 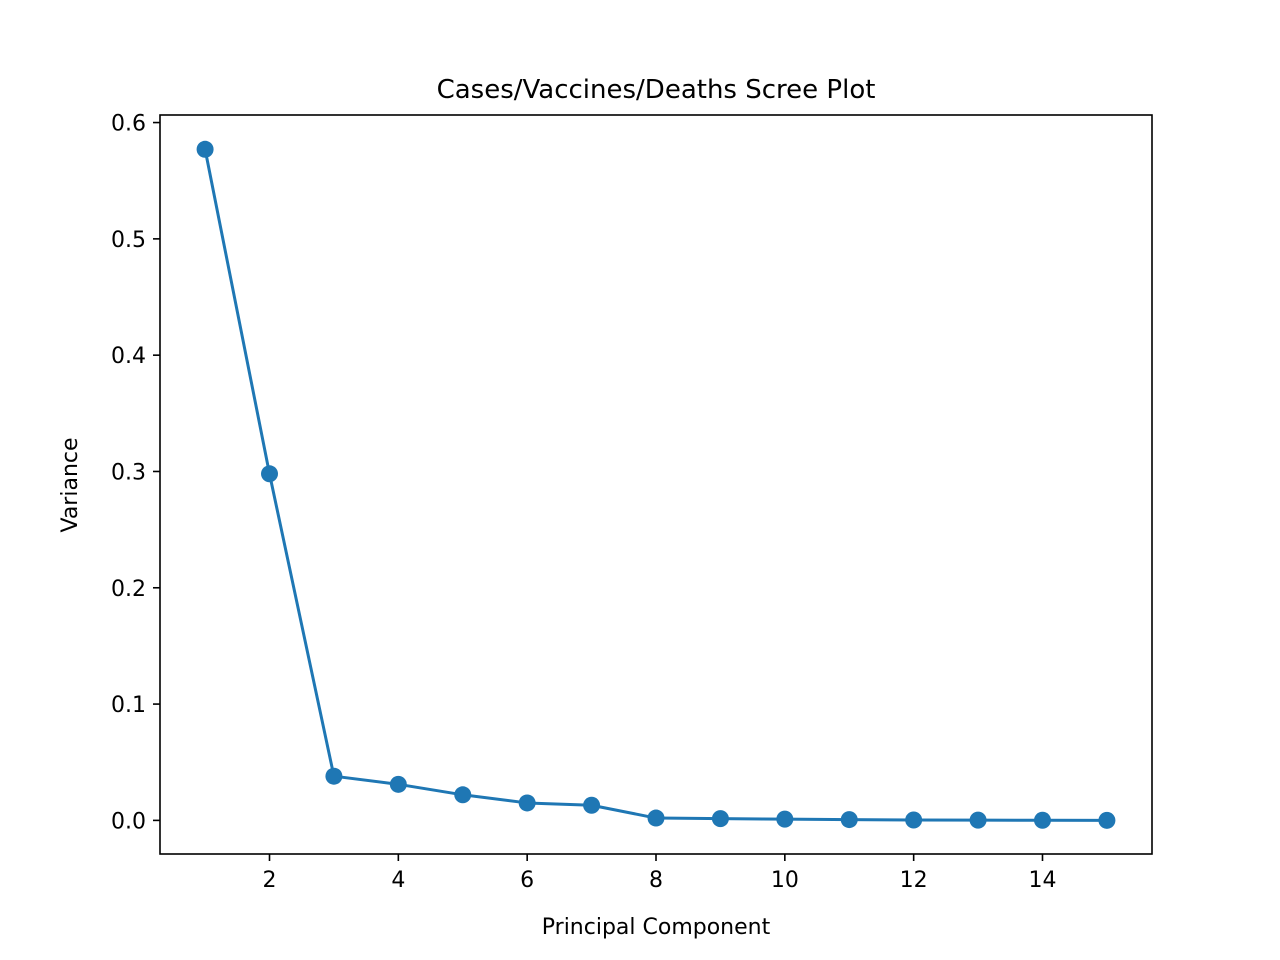 I want to click on y-tick-label: 0.4, so click(x=128, y=356).